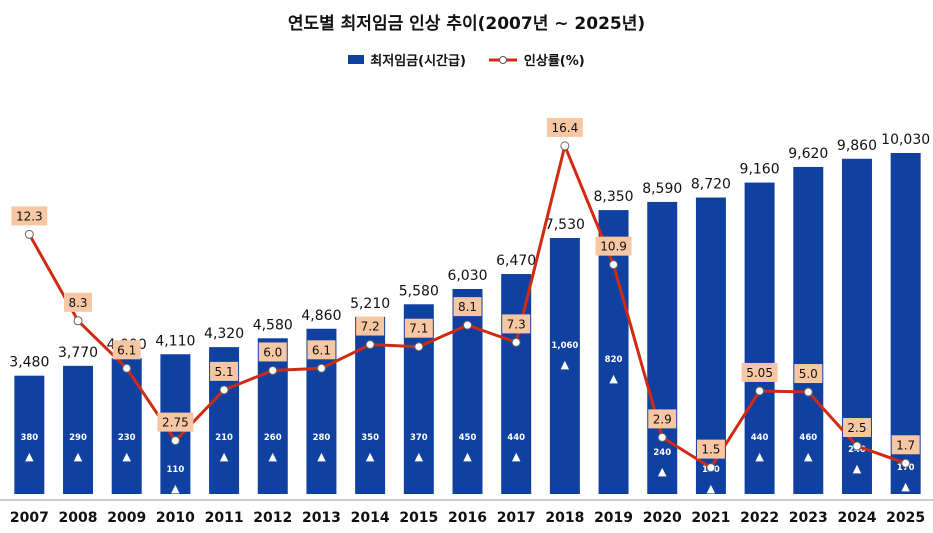 The image size is (933, 533). Describe the element at coordinates (419, 438) in the screenshot. I see `bar-increase-label-2015: 370` at that location.